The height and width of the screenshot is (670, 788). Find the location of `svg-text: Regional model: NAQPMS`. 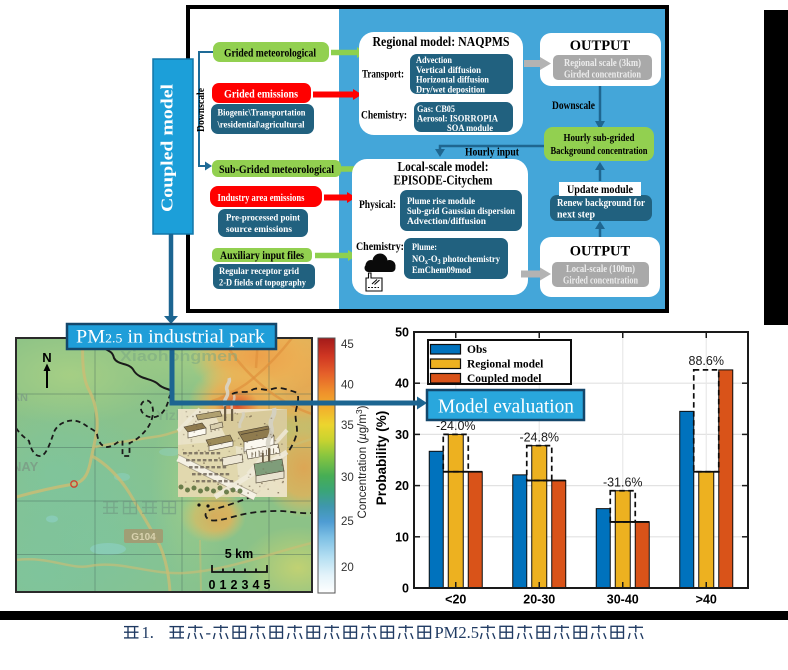

svg-text: Regional model: NAQPMS is located at coordinates (441, 41).